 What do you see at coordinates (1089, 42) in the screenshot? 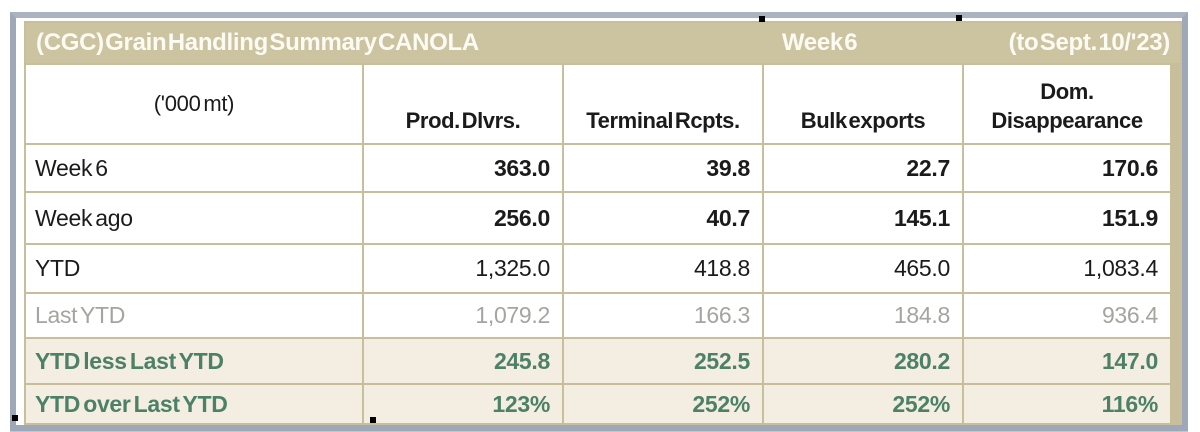
I see `date-label: (to Sept. 10/'23)` at bounding box center [1089, 42].